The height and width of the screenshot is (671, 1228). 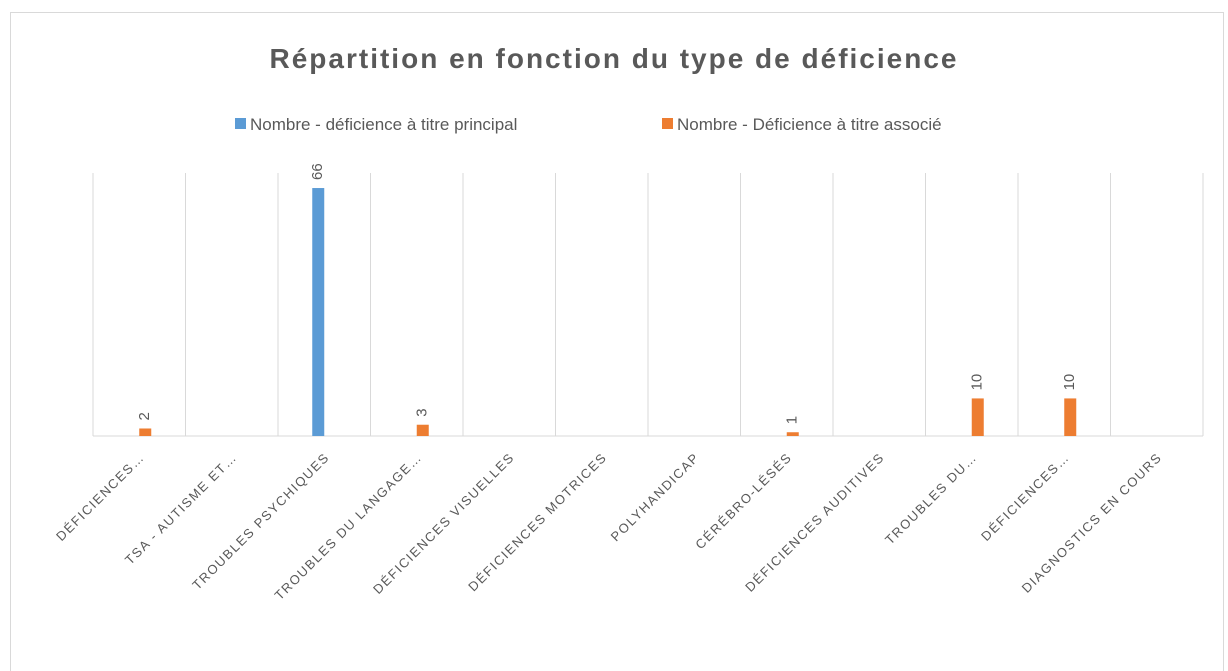 I want to click on legend-label: Nombre - déficience à titre principal, so click(x=383, y=124).